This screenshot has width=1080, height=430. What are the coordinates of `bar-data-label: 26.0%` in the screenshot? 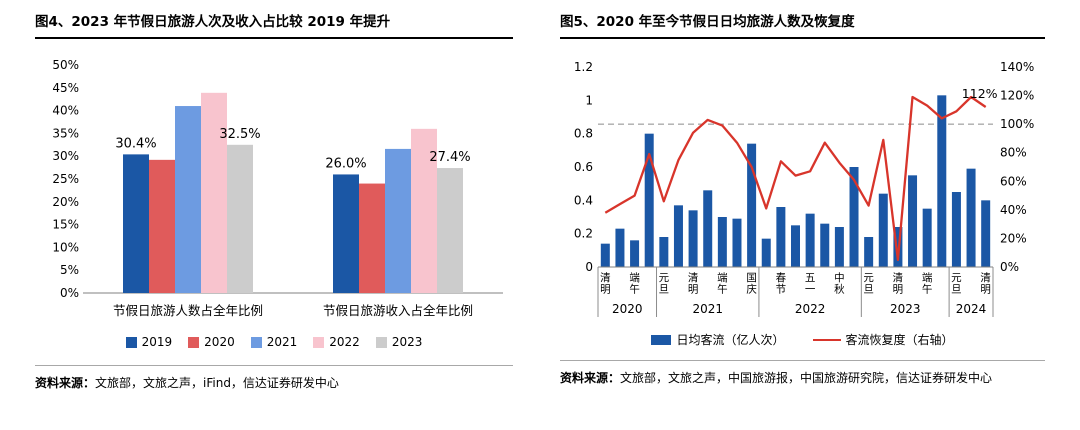 It's located at (345, 163).